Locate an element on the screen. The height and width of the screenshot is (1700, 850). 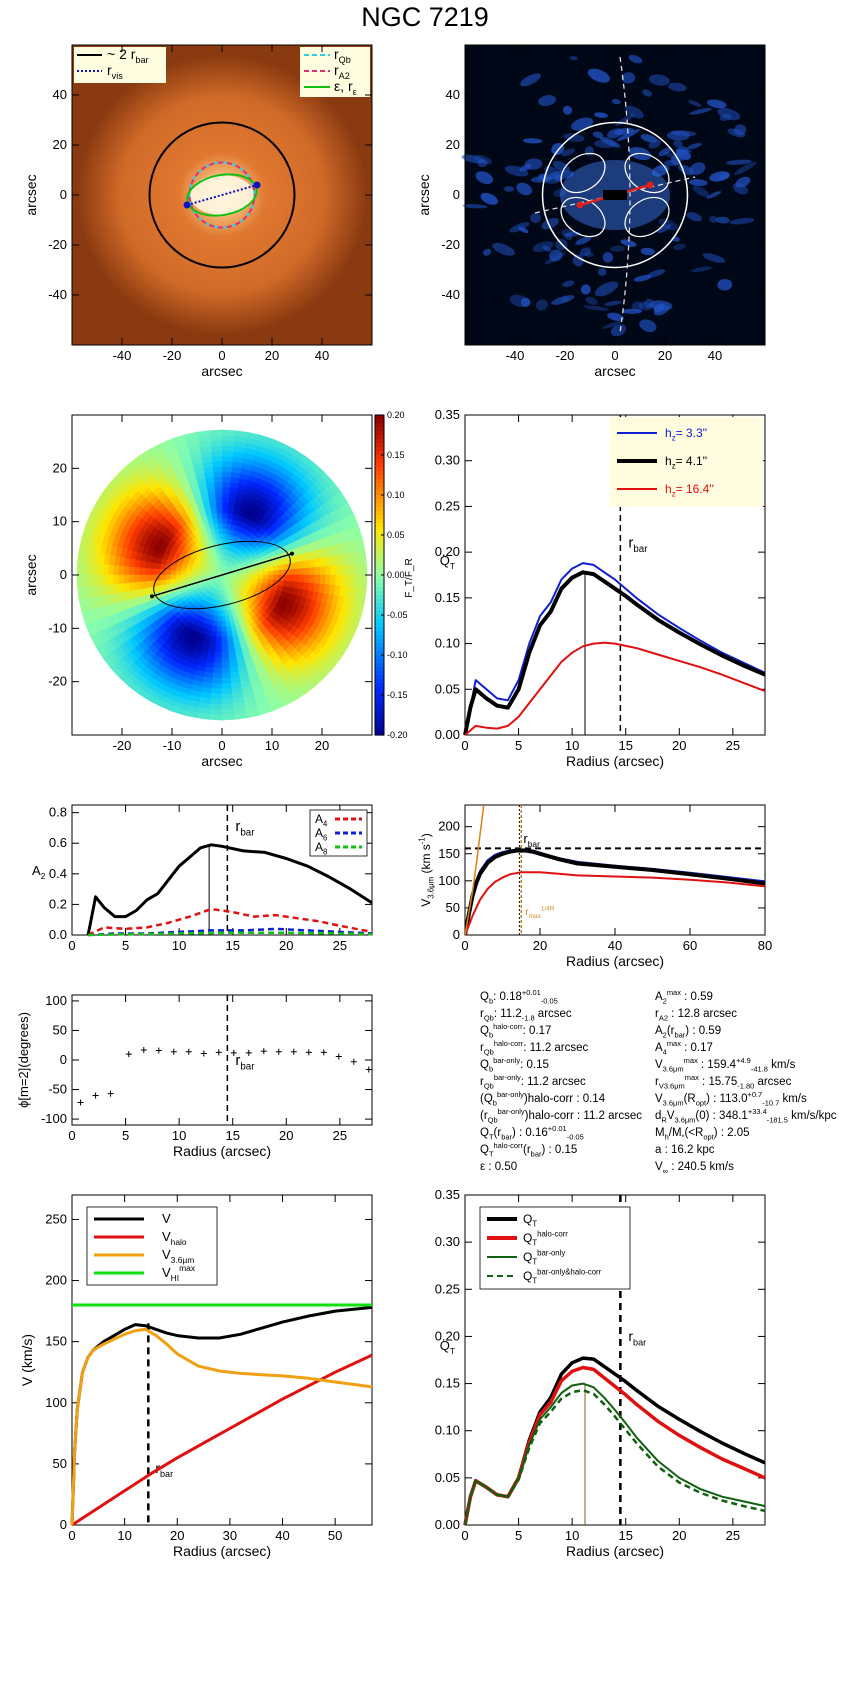
y-axis-label: QT​ is located at coordinates (447, 1347).